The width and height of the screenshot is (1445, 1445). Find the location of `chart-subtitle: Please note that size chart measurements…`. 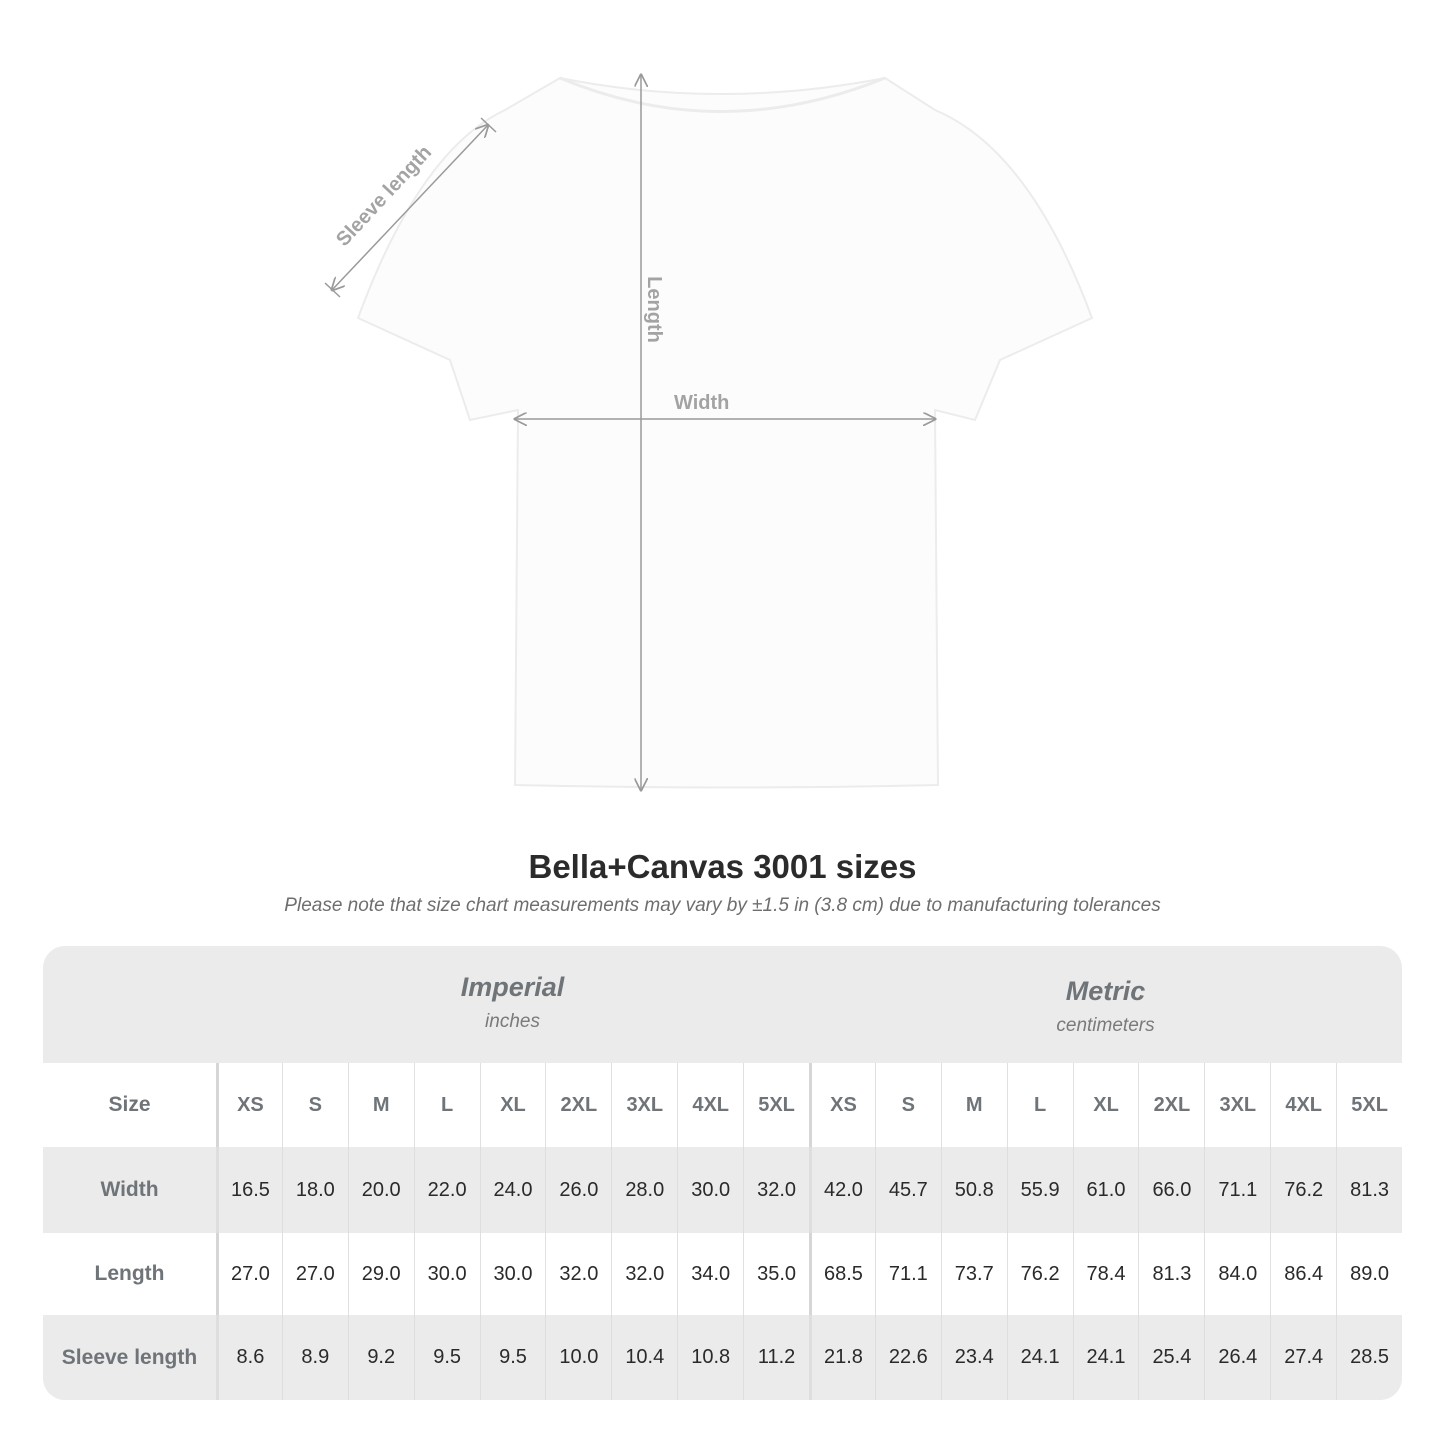

chart-subtitle: Please note that size chart measurements… is located at coordinates (722, 905).